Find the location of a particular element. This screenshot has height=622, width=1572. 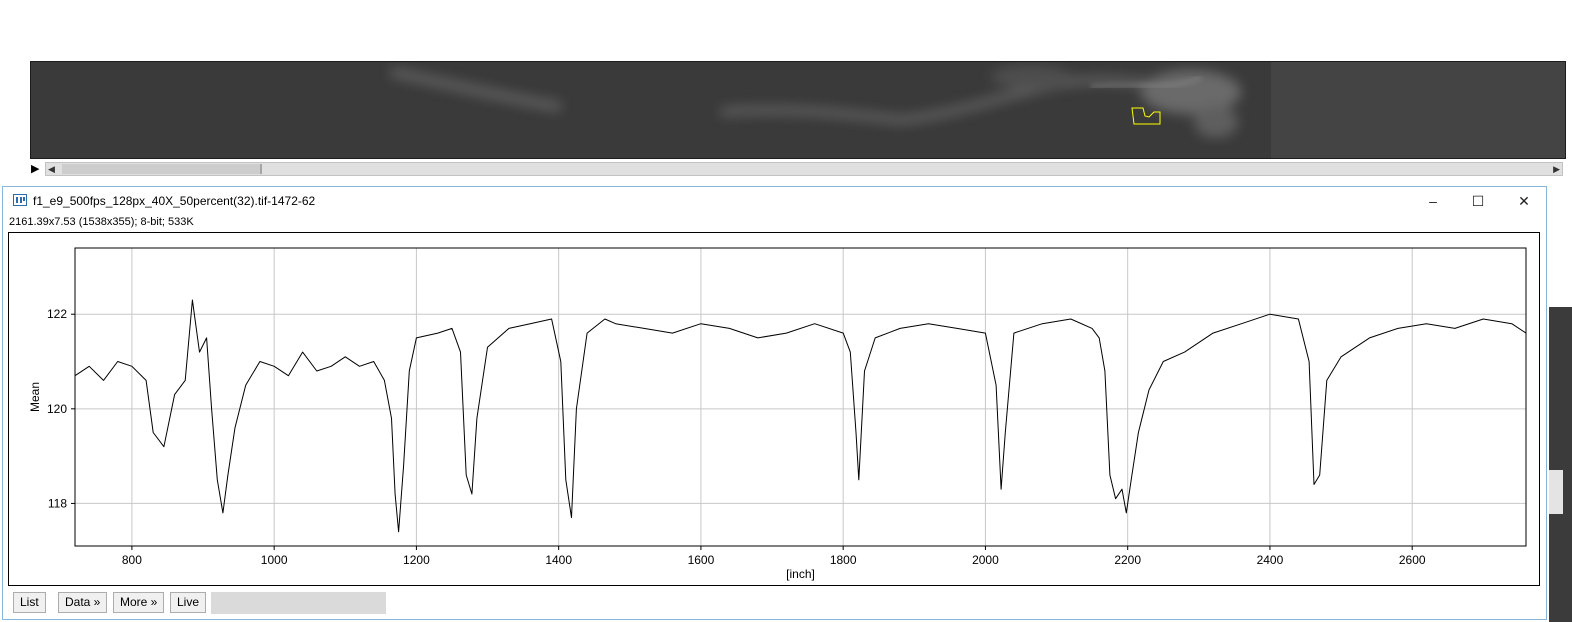

chevron-right-icon: ▶ is located at coordinates (1556, 169).